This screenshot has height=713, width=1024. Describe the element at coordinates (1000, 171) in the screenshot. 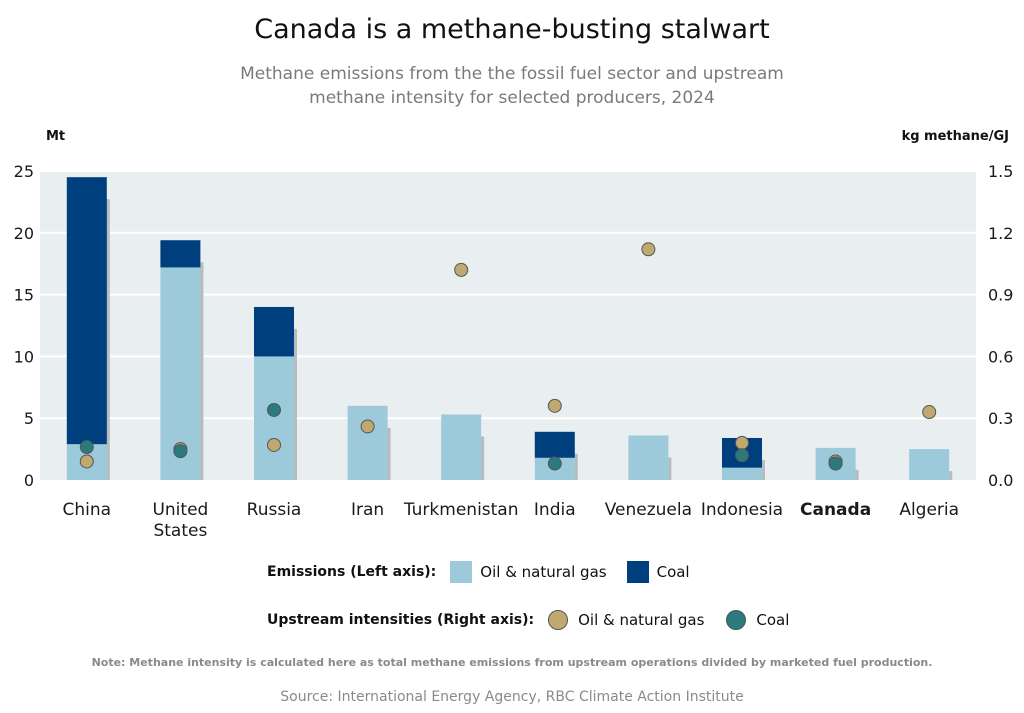

I see `right-tick-label: 1.5` at that location.